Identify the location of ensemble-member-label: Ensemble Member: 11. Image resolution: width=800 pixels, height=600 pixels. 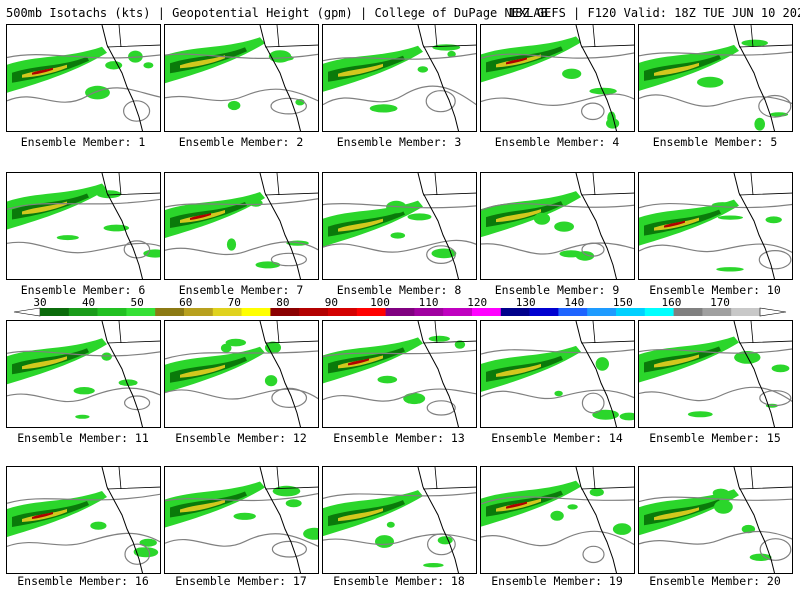
(83, 438).